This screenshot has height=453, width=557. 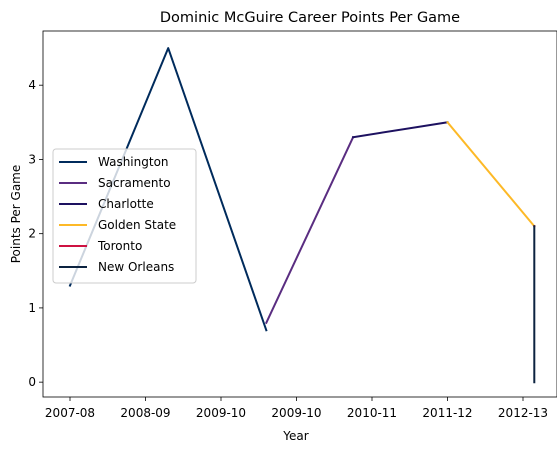 I want to click on legend-label-4: Toronto, so click(x=119, y=246).